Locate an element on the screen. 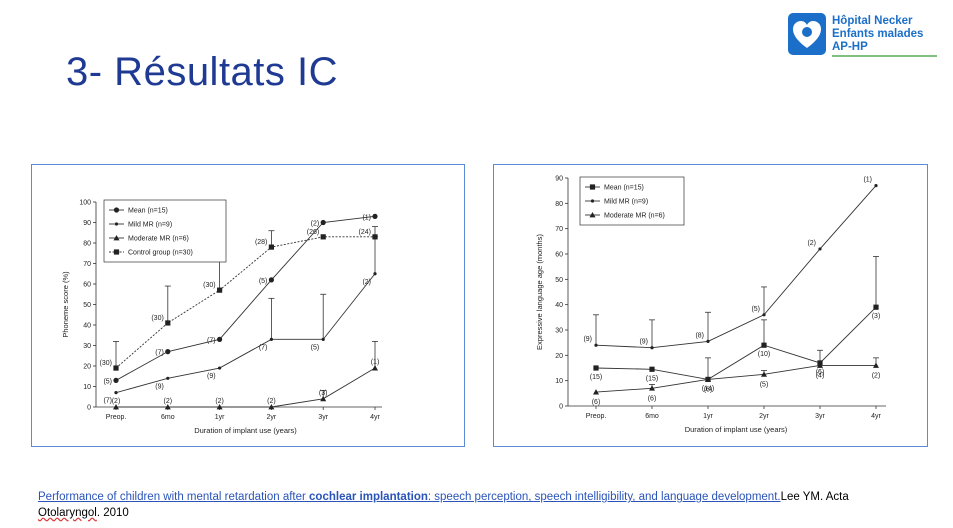 This screenshot has width=953, height=528. chart1-y-tick-label: 90 is located at coordinates (87, 223).